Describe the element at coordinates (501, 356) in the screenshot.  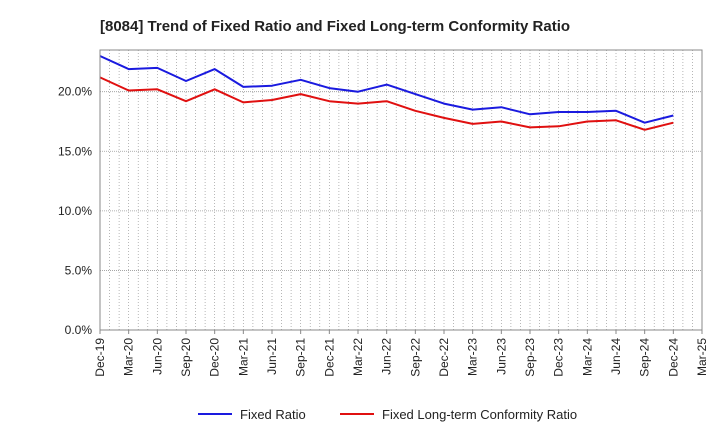
I see `x-tick-label: Jun-23` at that location.